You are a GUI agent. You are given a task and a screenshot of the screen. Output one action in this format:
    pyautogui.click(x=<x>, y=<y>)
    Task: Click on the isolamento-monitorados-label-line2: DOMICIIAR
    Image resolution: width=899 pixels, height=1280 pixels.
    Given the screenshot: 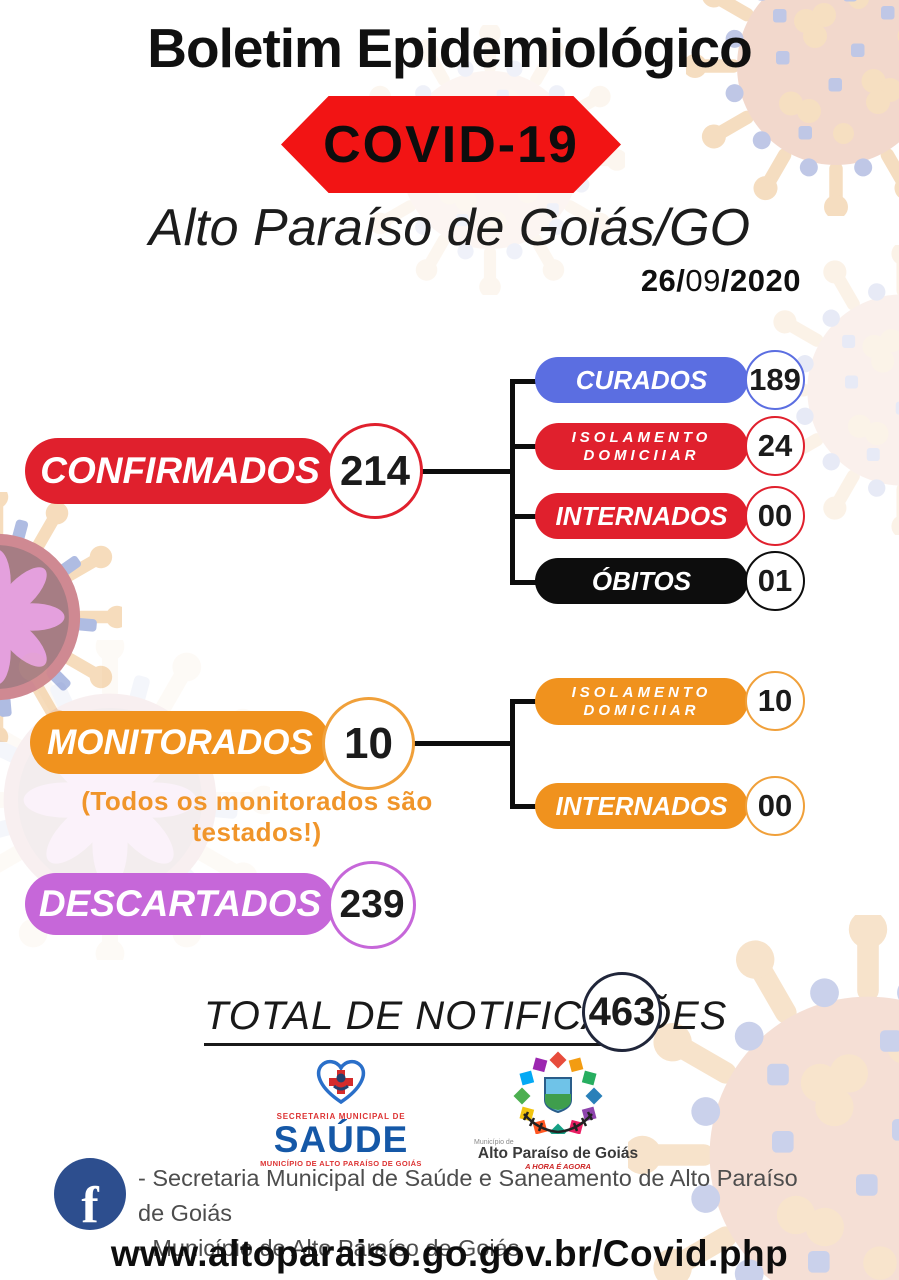 What is the action you would take?
    pyautogui.click(x=641, y=710)
    